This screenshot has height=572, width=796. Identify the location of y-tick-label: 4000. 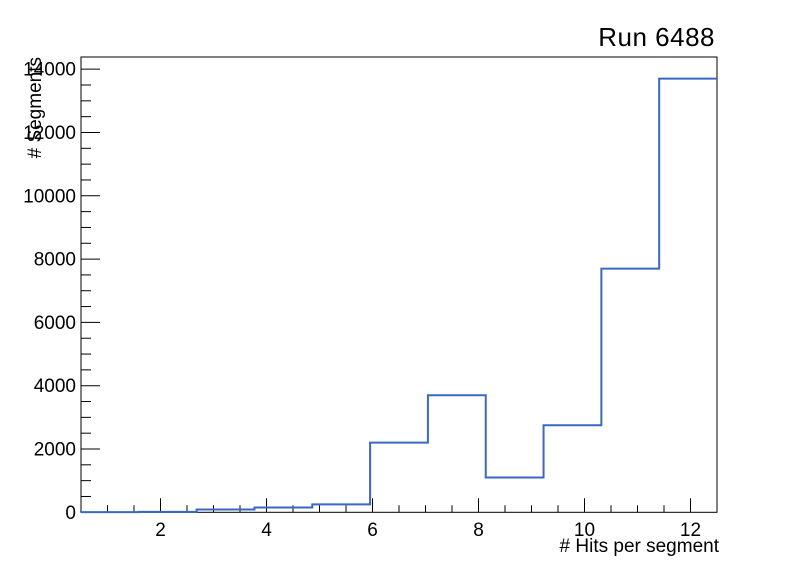
(55, 386).